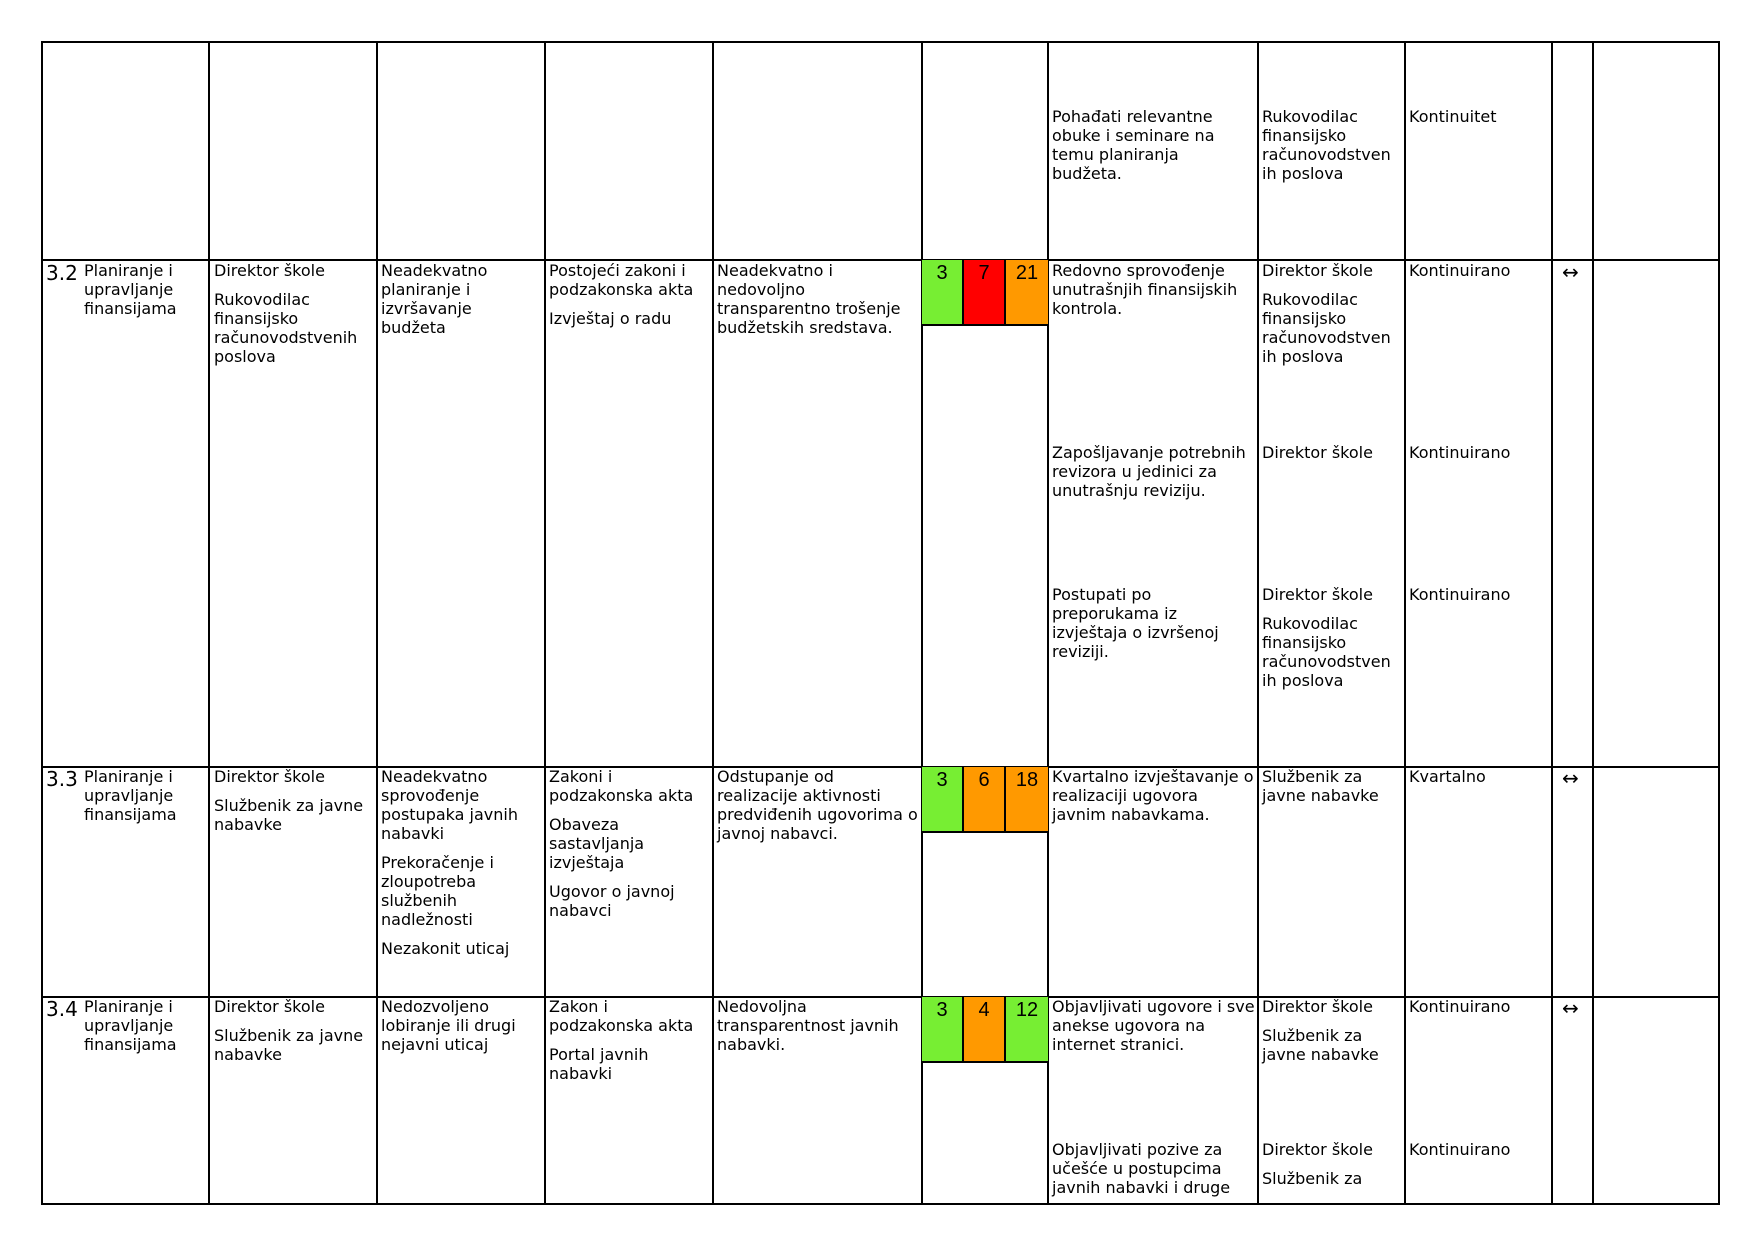 Image resolution: width=1755 pixels, height=1240 pixels. I want to click on risk-score-block: 3 6 18, so click(985, 800).